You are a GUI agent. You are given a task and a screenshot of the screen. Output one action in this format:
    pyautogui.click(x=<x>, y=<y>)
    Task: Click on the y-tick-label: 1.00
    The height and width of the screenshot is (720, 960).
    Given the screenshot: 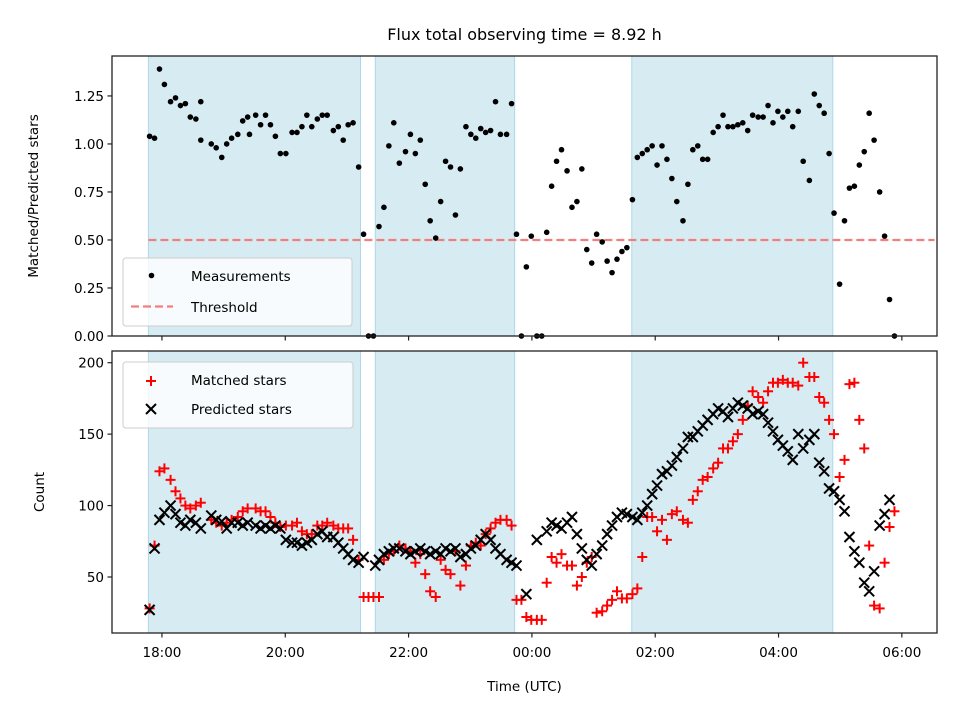 What is the action you would take?
    pyautogui.click(x=89, y=145)
    